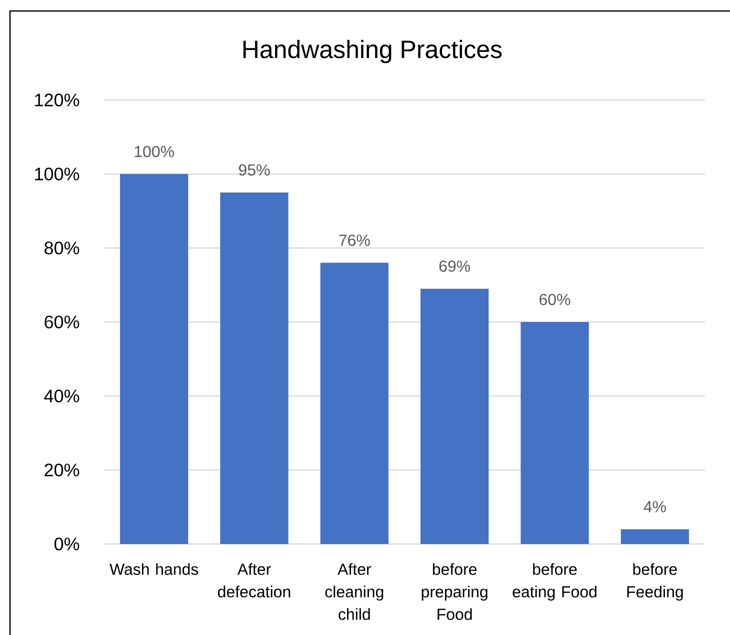 Image resolution: width=730 pixels, height=635 pixels. What do you see at coordinates (554, 582) in the screenshot?
I see `x-tick-label: before eating Food` at bounding box center [554, 582].